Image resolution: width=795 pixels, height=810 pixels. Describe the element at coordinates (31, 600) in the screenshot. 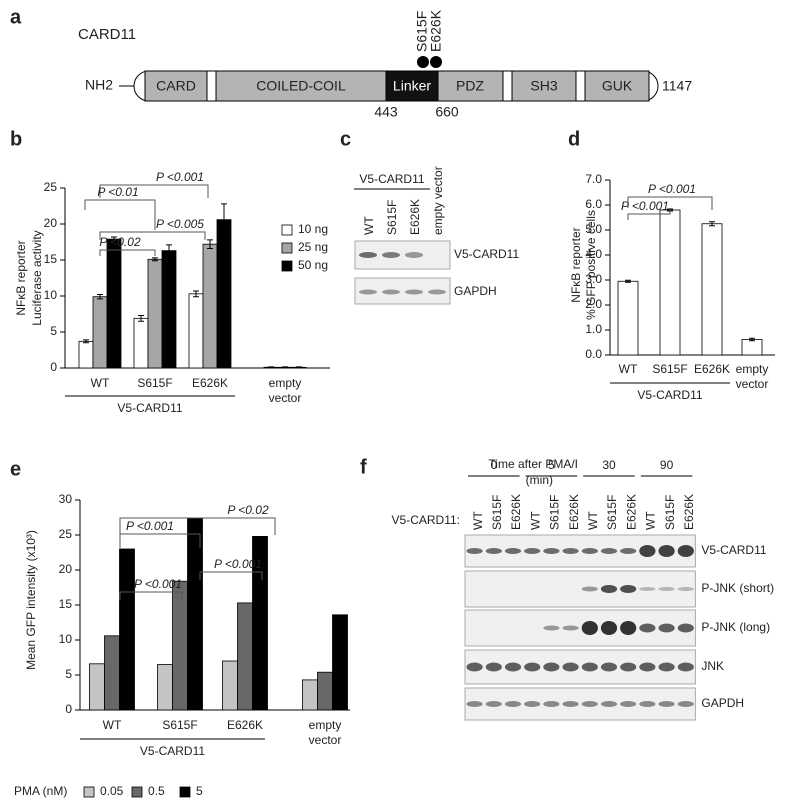

I see `y-axis-label: Mean GFP intensity (x10³)` at that location.